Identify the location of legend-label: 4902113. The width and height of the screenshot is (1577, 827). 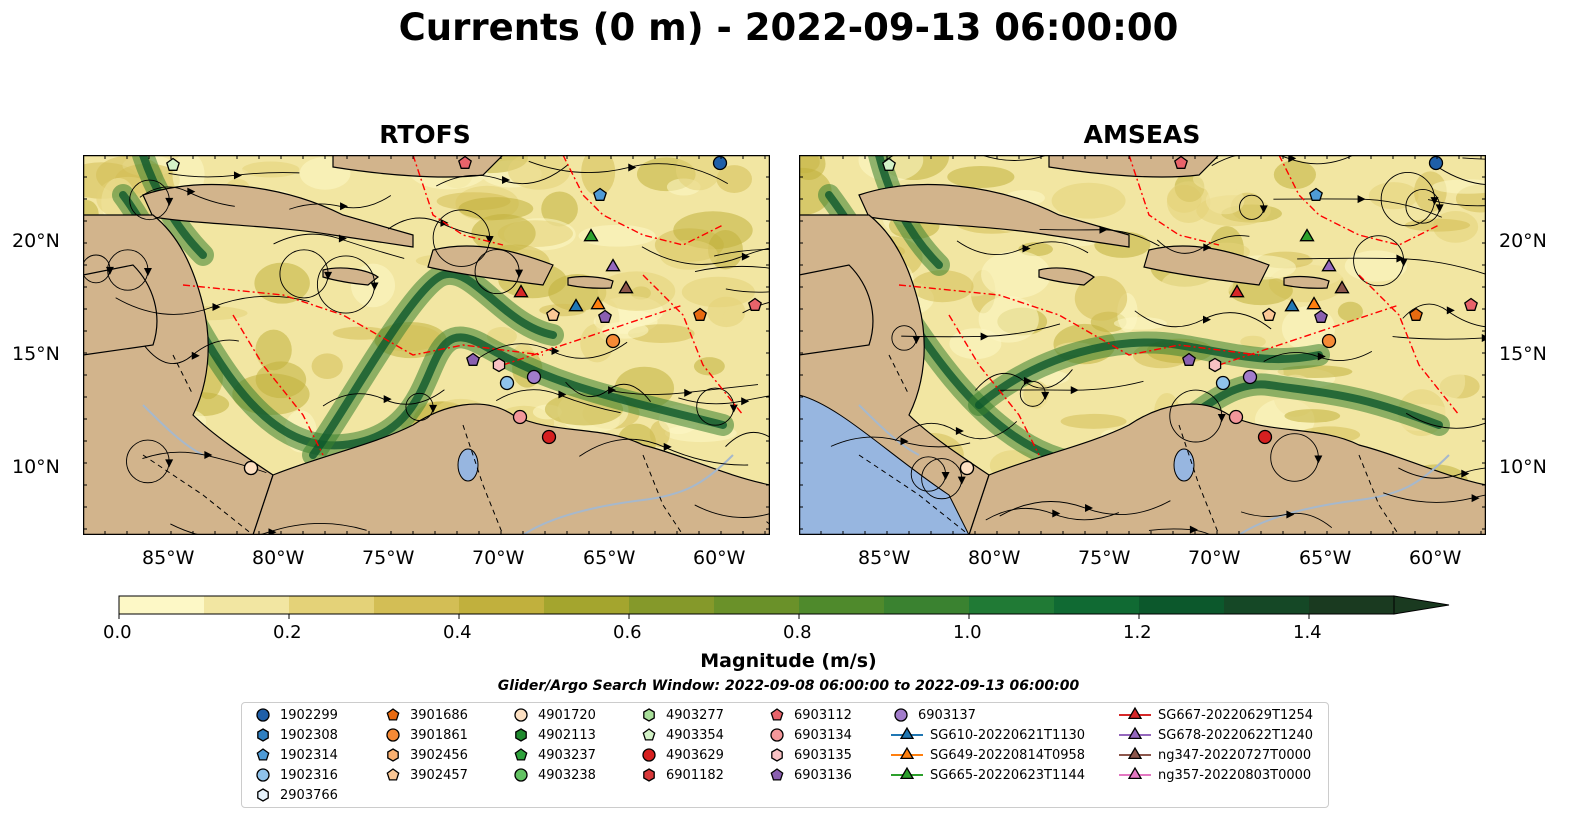
(567, 735).